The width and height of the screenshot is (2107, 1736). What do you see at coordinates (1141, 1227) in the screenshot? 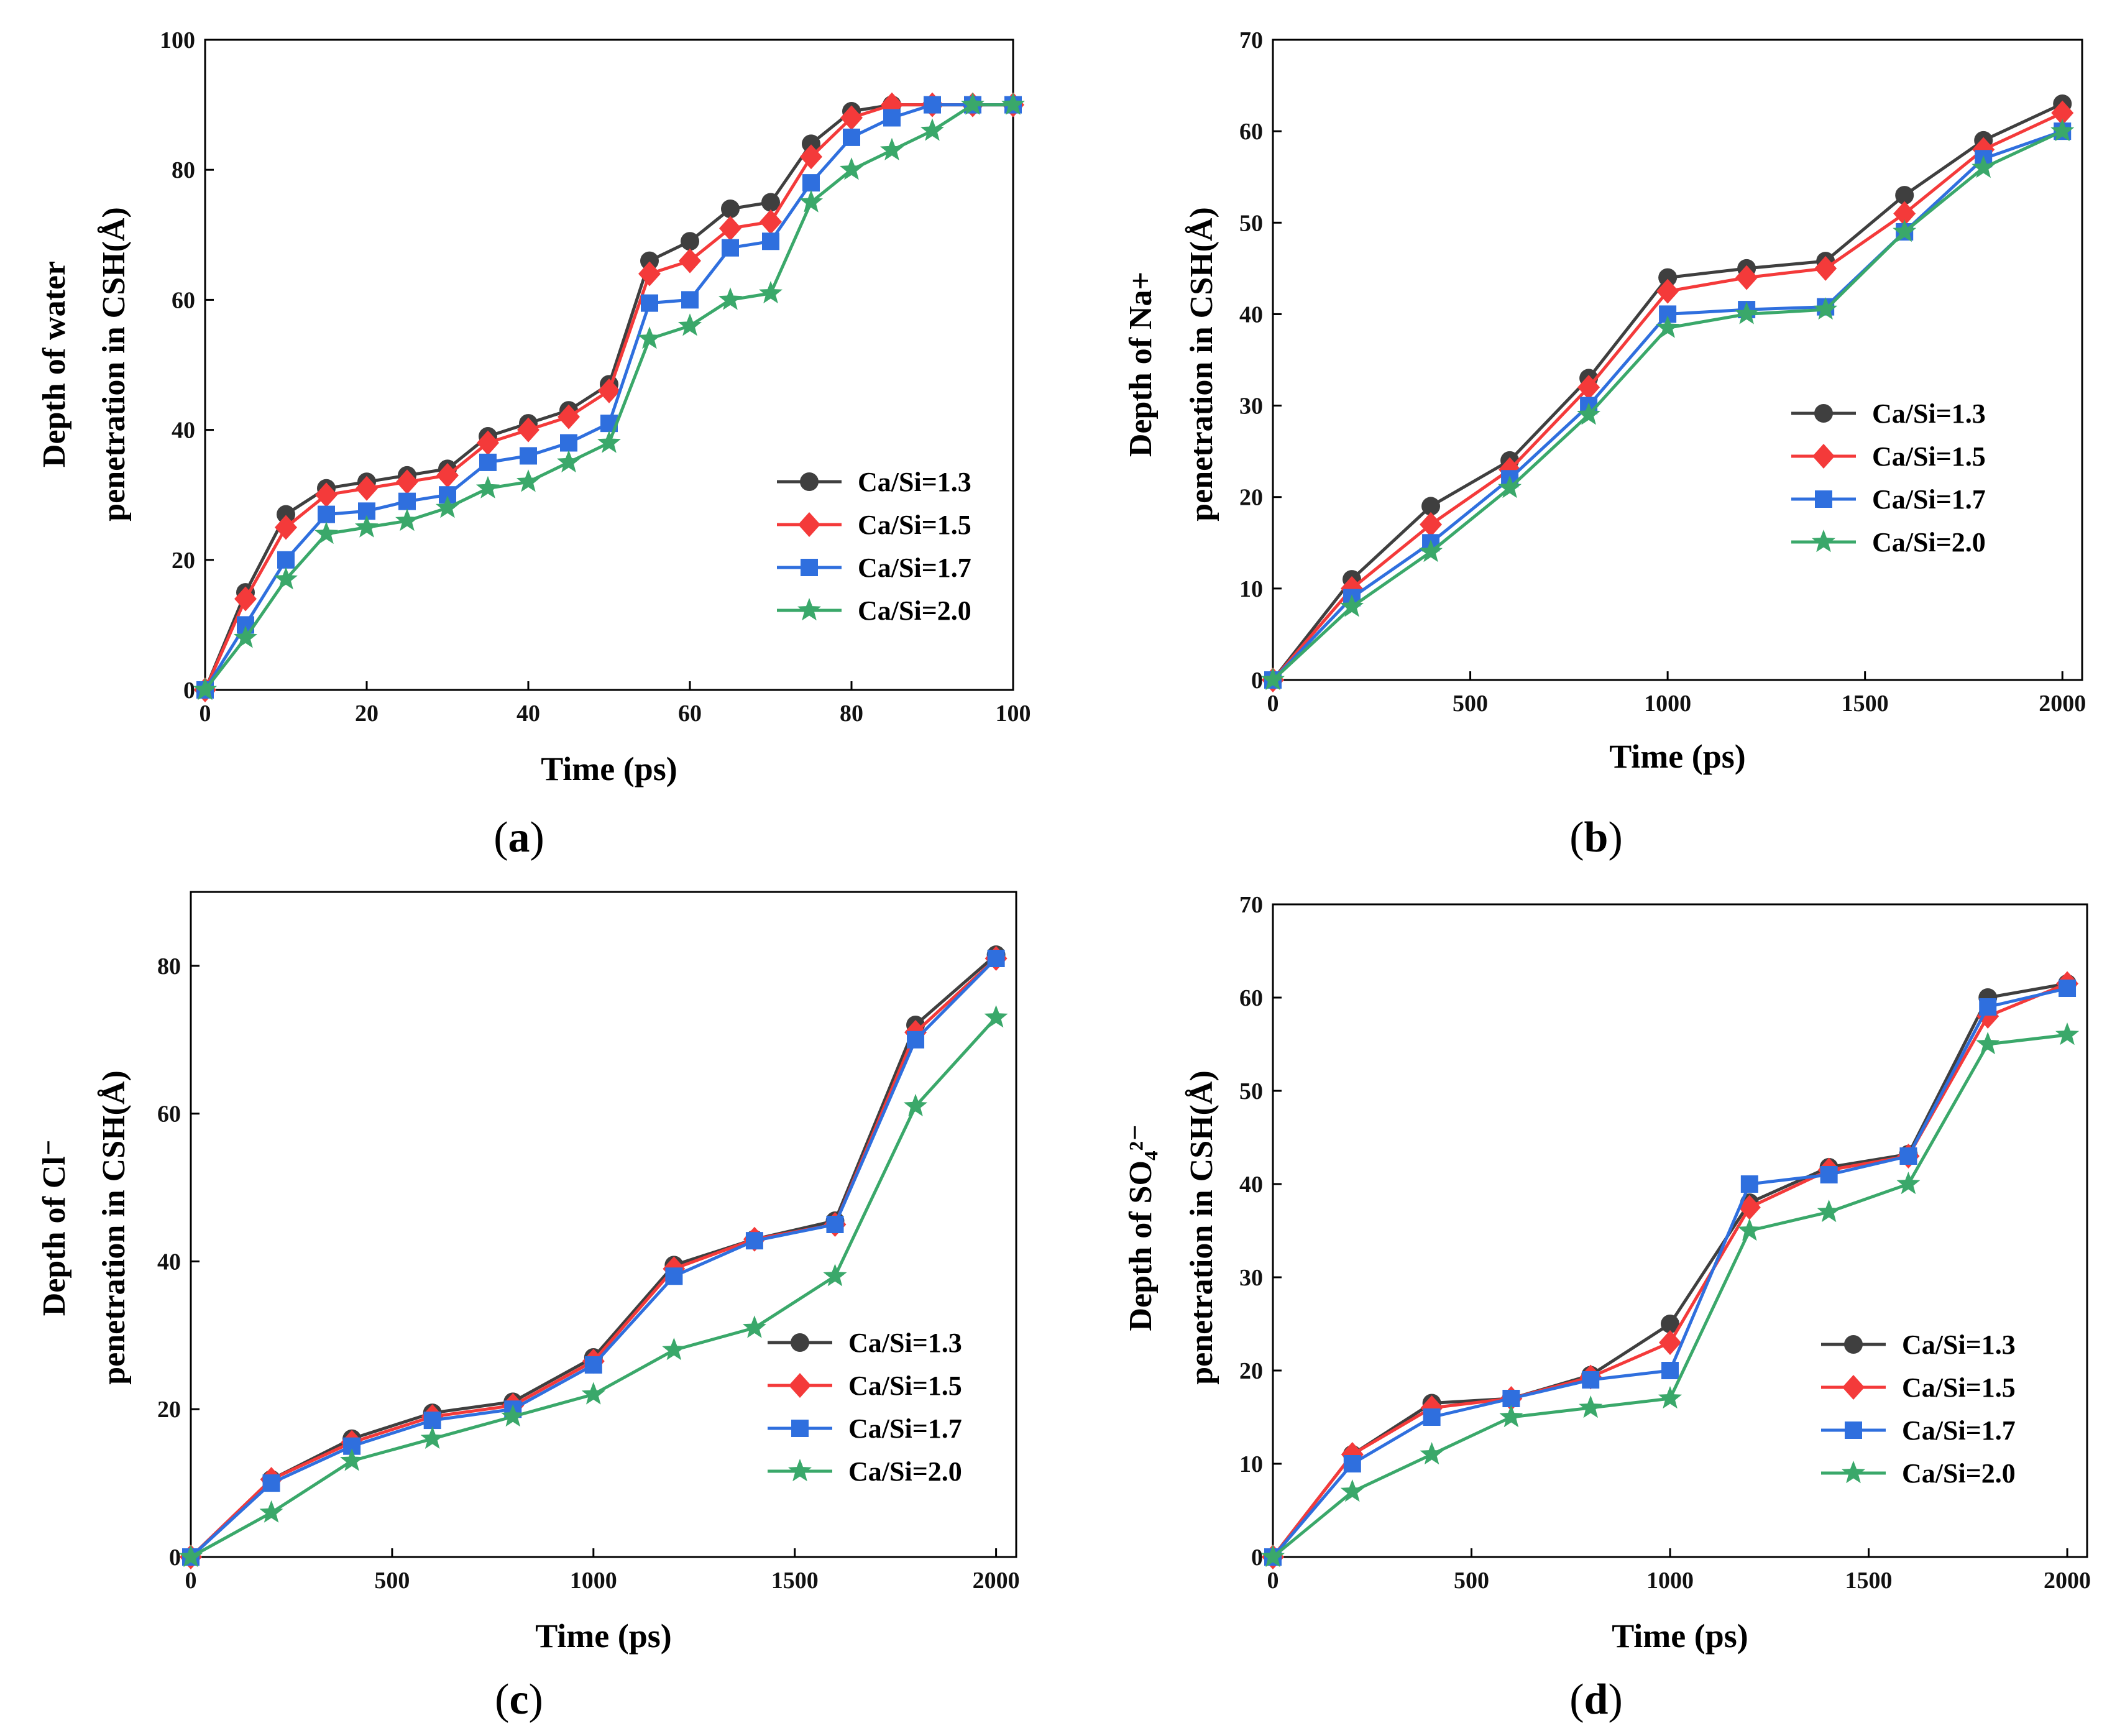
I see `y-axis-title-line1-d: Depth of SO₄²⁻` at bounding box center [1141, 1227].